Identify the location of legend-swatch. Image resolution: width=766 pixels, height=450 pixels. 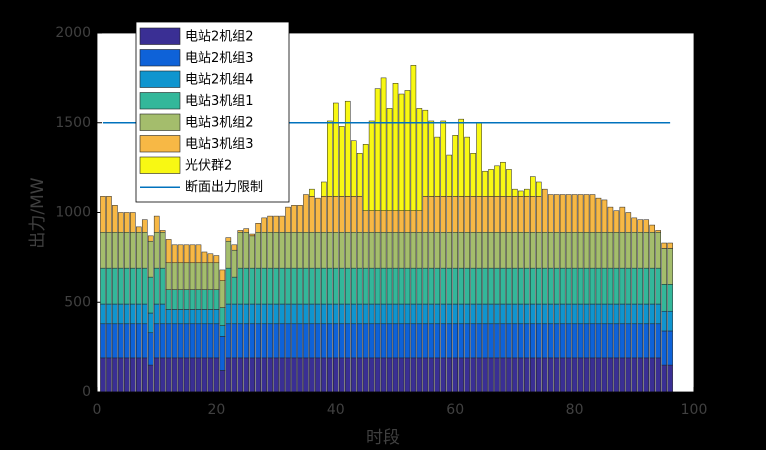
(160, 144).